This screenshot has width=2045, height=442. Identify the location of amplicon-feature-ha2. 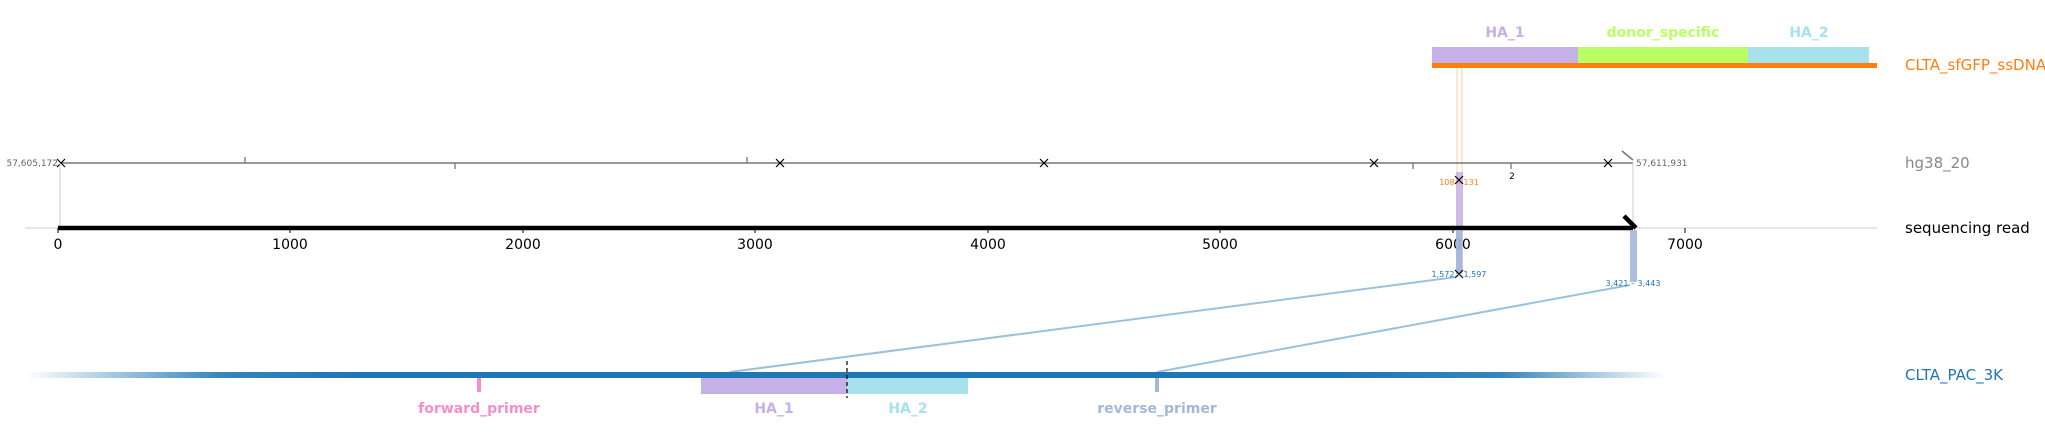
(907, 386).